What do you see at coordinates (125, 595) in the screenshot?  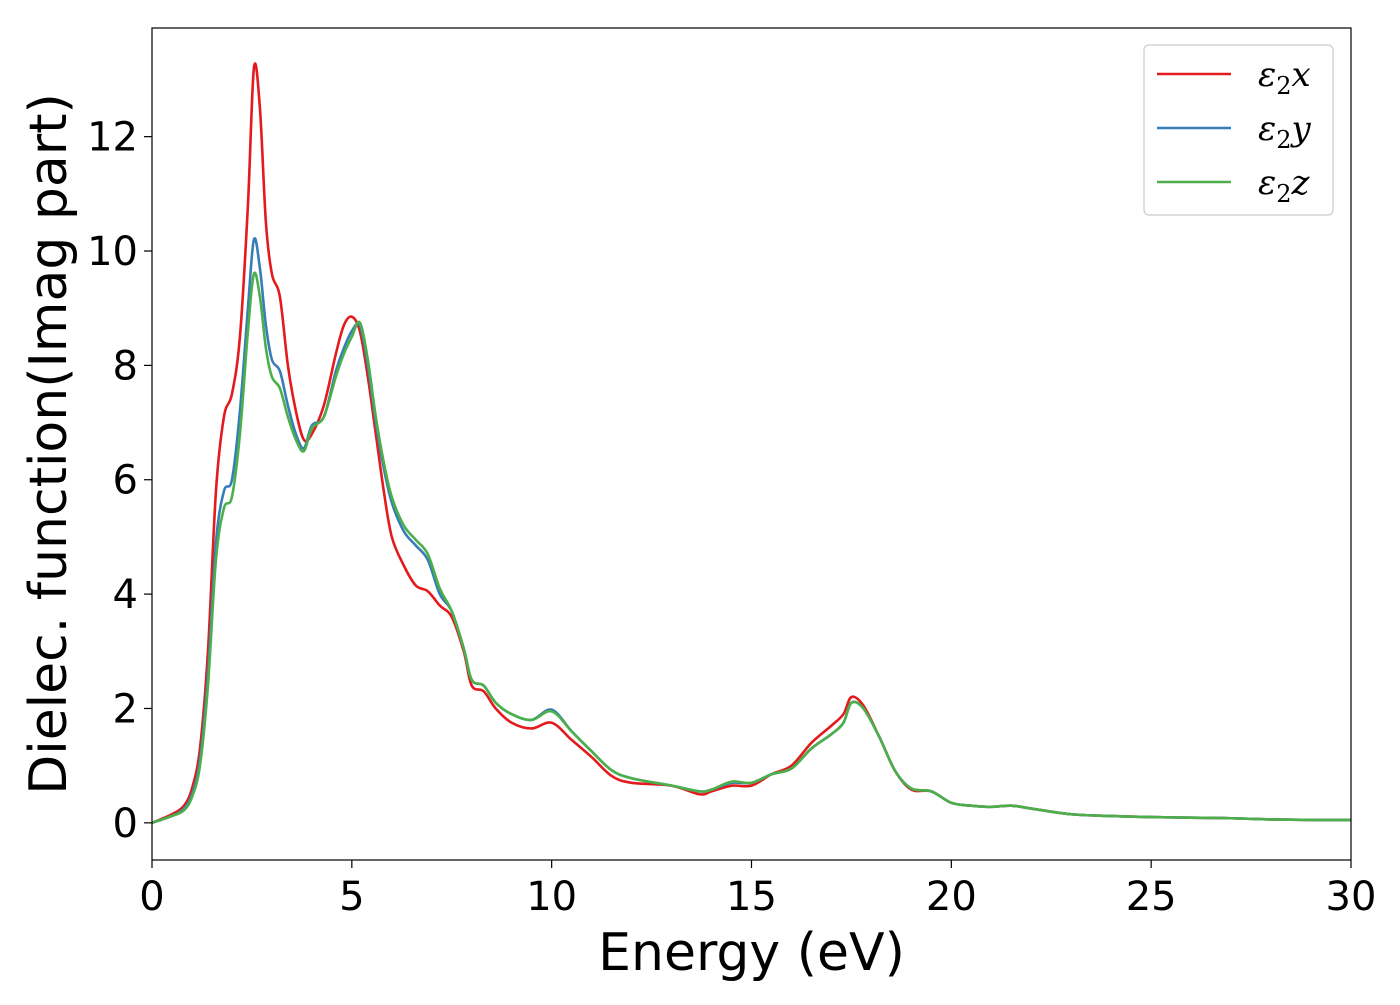 I see `y-tick-label: 4` at bounding box center [125, 595].